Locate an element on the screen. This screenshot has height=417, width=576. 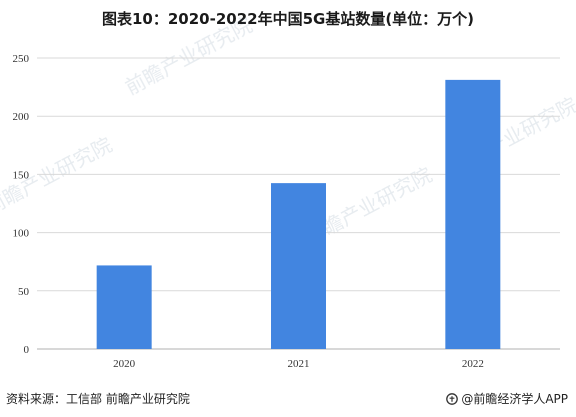
brand-text: @前瞻经济学人APP is located at coordinates (514, 399).